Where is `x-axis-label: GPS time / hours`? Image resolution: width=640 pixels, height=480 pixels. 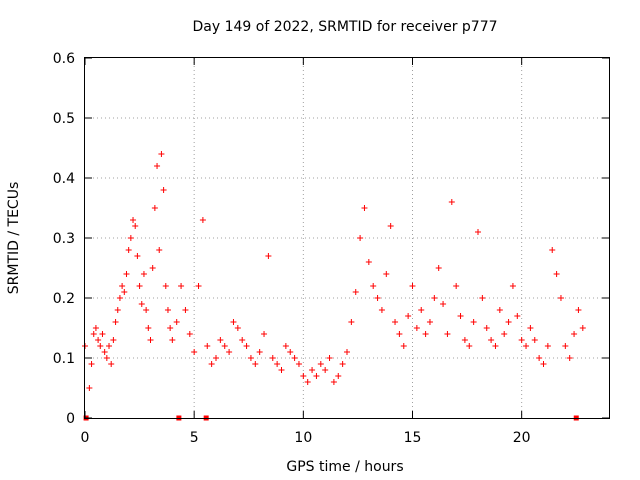 x-axis-label: GPS time / hours is located at coordinates (344, 467).